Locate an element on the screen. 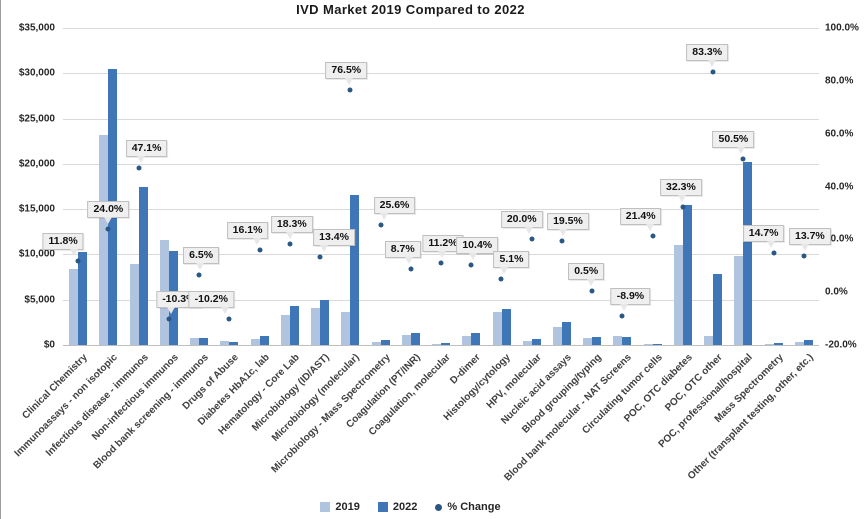 Image resolution: width=865 pixels, height=519 pixels. secondary-y-axis-tick-label: 60.0% is located at coordinates (839, 134).